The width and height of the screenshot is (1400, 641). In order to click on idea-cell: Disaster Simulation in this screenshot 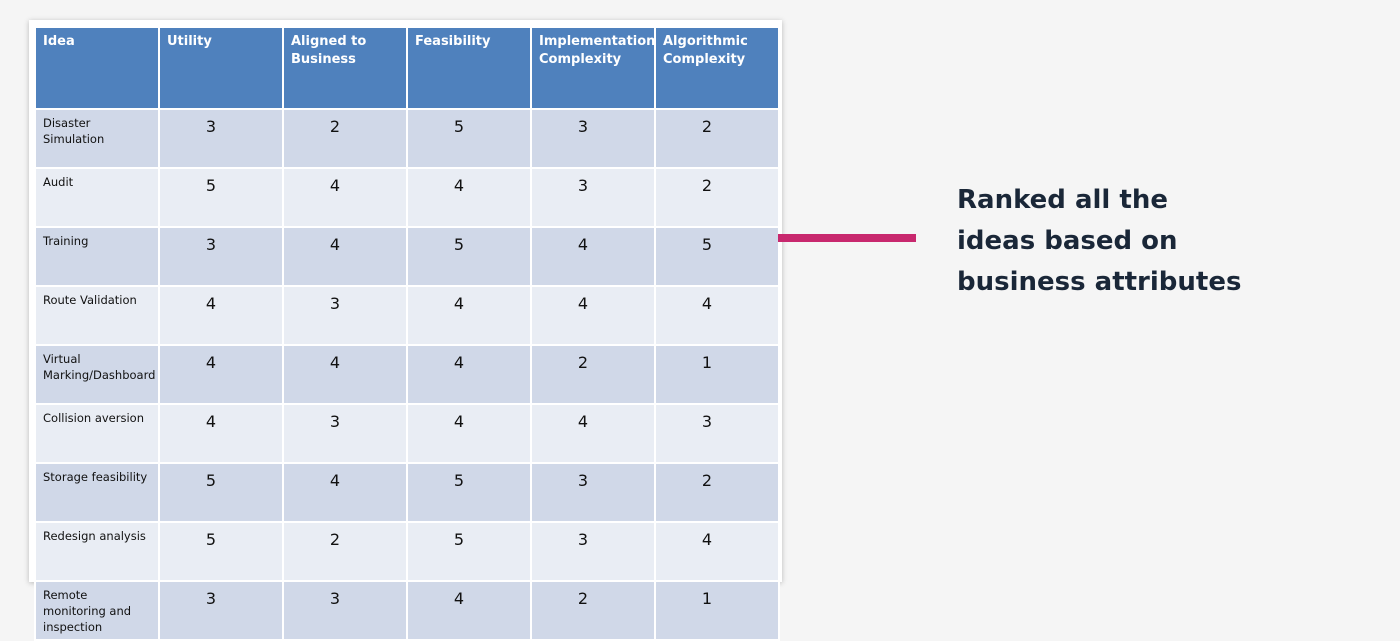, I will do `click(97, 138)`.